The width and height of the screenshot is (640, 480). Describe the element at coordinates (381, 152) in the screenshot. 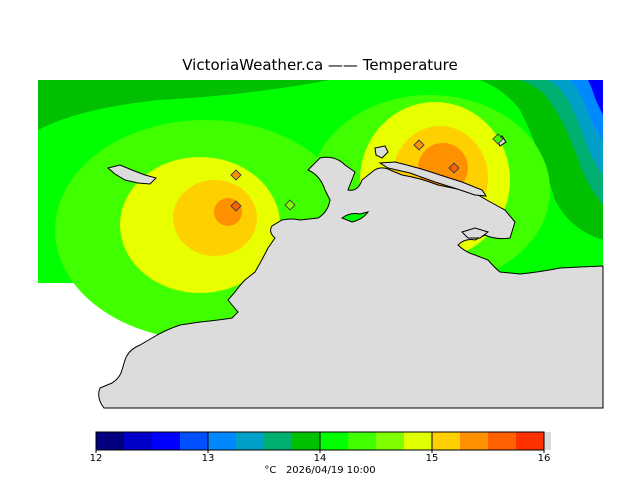

I see `island-east-north` at that location.